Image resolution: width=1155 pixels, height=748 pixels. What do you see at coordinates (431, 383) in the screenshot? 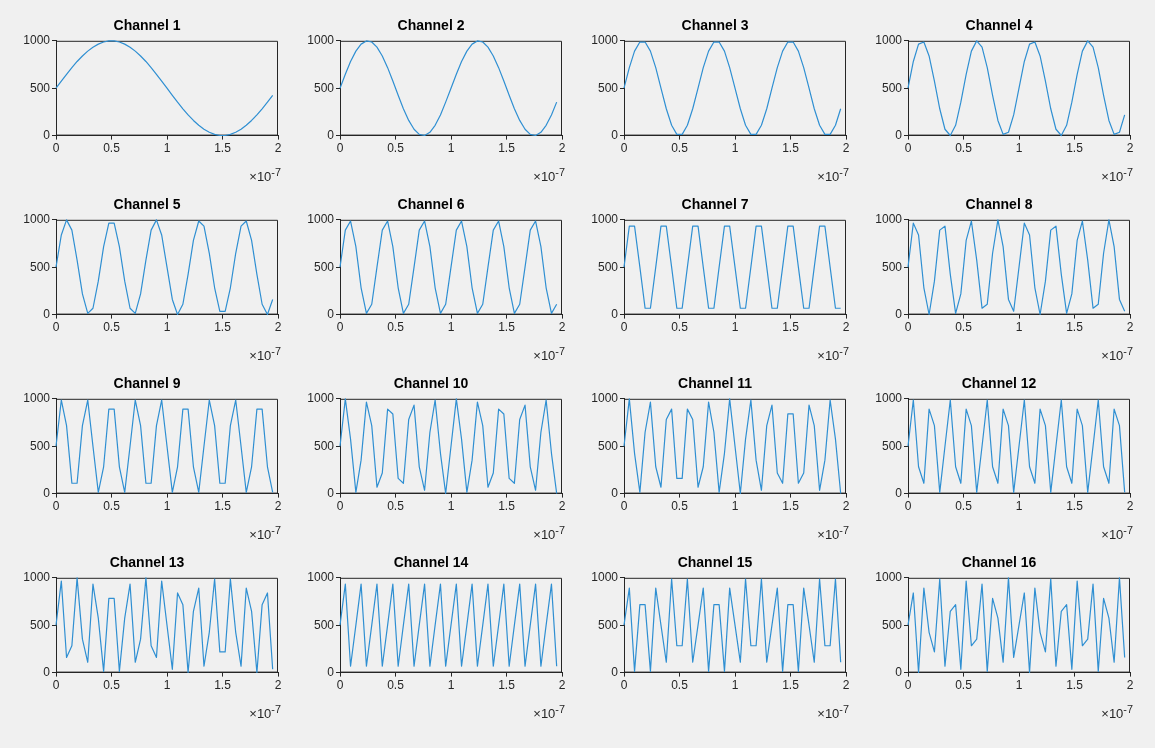
I see `chart-title: Channel 10` at bounding box center [431, 383].